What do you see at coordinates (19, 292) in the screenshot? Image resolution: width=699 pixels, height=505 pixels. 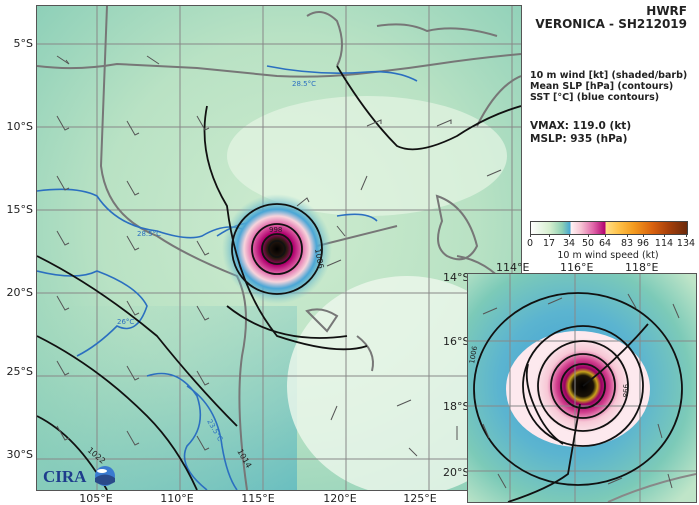 I see `lat-label: 20°S` at bounding box center [19, 292].